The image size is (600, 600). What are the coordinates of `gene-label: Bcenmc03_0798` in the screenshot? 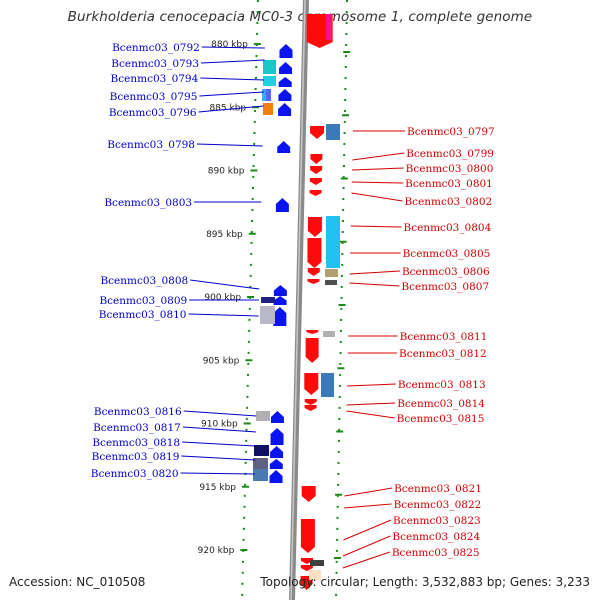 It's located at (151, 145).